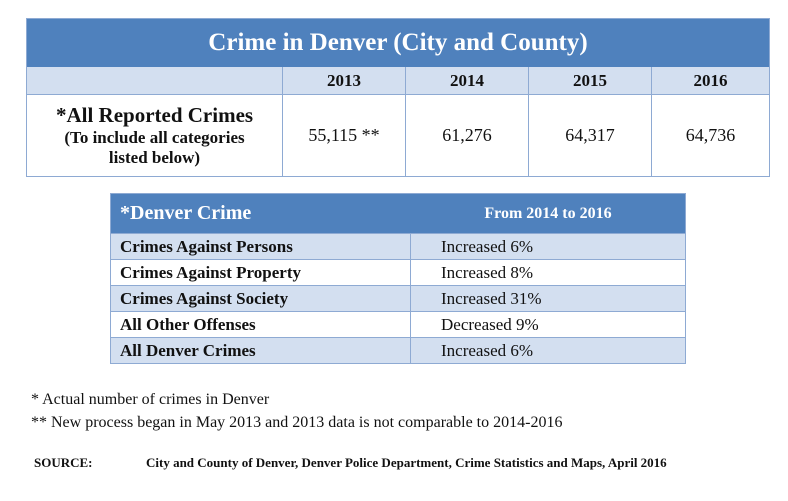  Describe the element at coordinates (344, 81) in the screenshot. I see `year-header-2013: 2013` at that location.